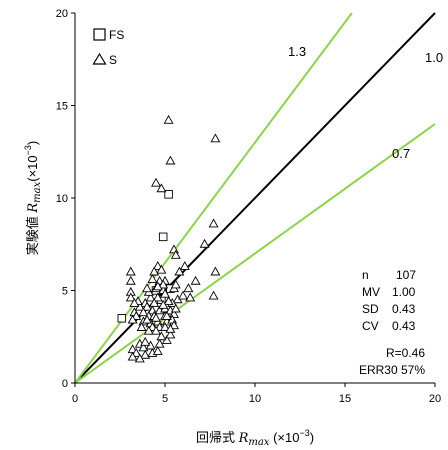  I want to click on stat-sd-value: 0.43, so click(404, 309).